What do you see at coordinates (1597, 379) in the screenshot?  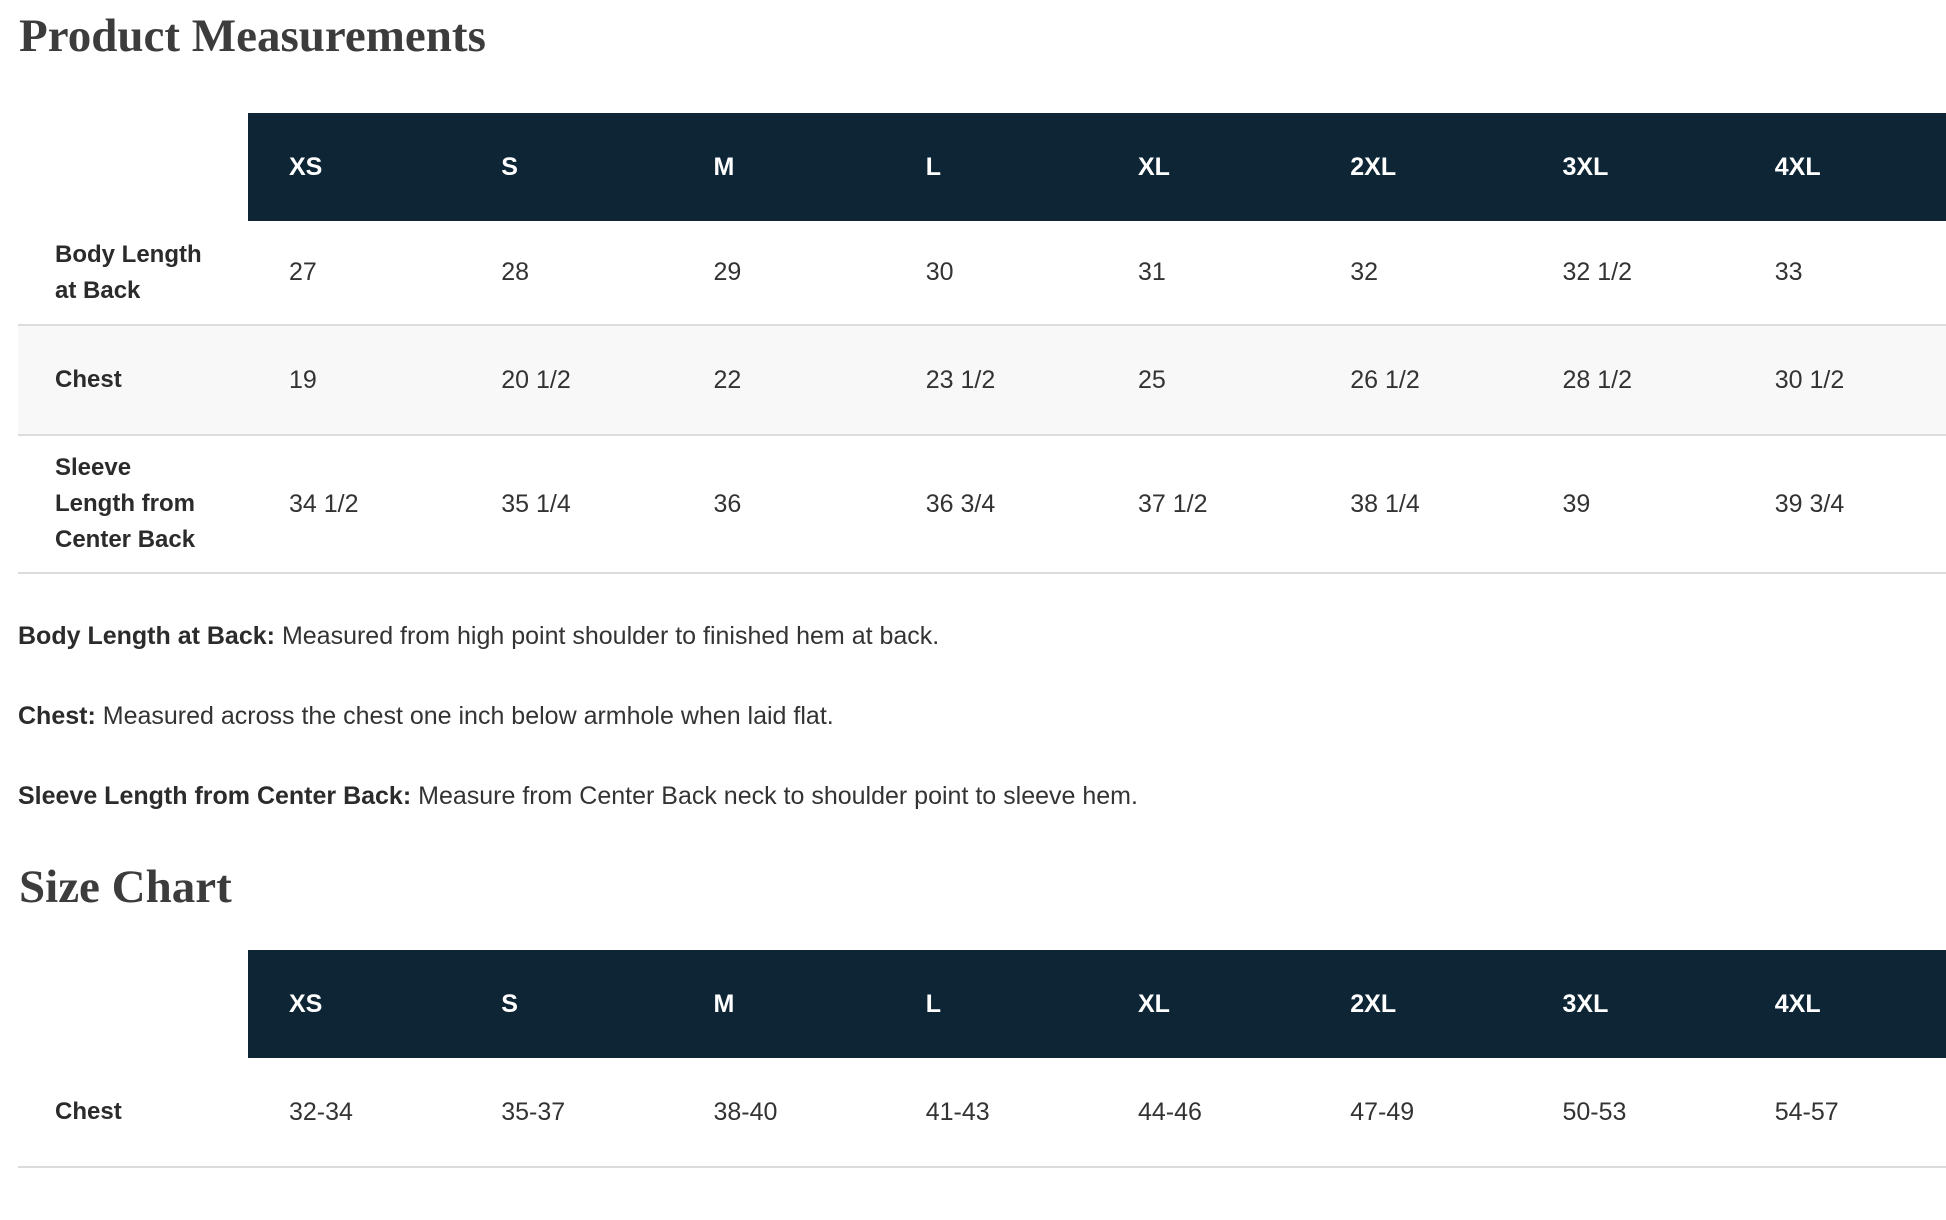 I see `measurement-value-cell: 28 1/2` at bounding box center [1597, 379].